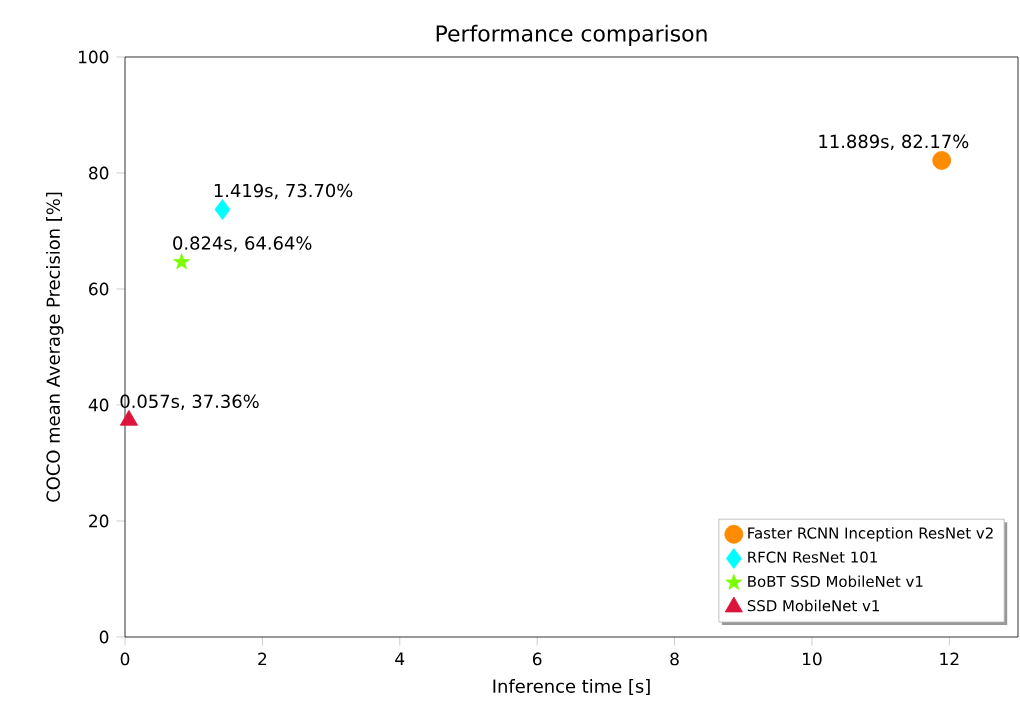 This screenshot has width=1020, height=725. I want to click on x-tick-label: 8, so click(674, 659).